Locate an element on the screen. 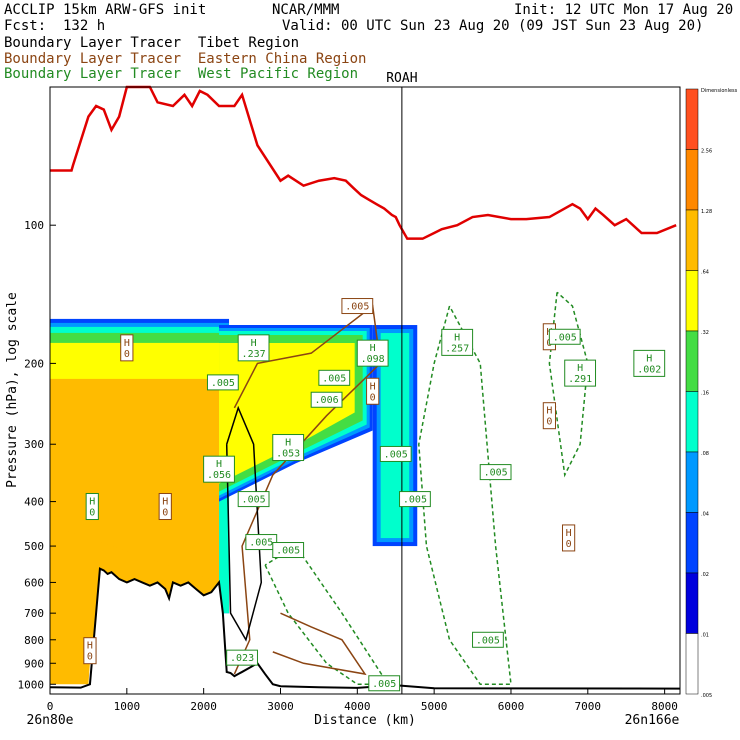 Image resolution: width=740 pixels, height=740 pixels. colorbar-label: .02 is located at coordinates (705, 575).